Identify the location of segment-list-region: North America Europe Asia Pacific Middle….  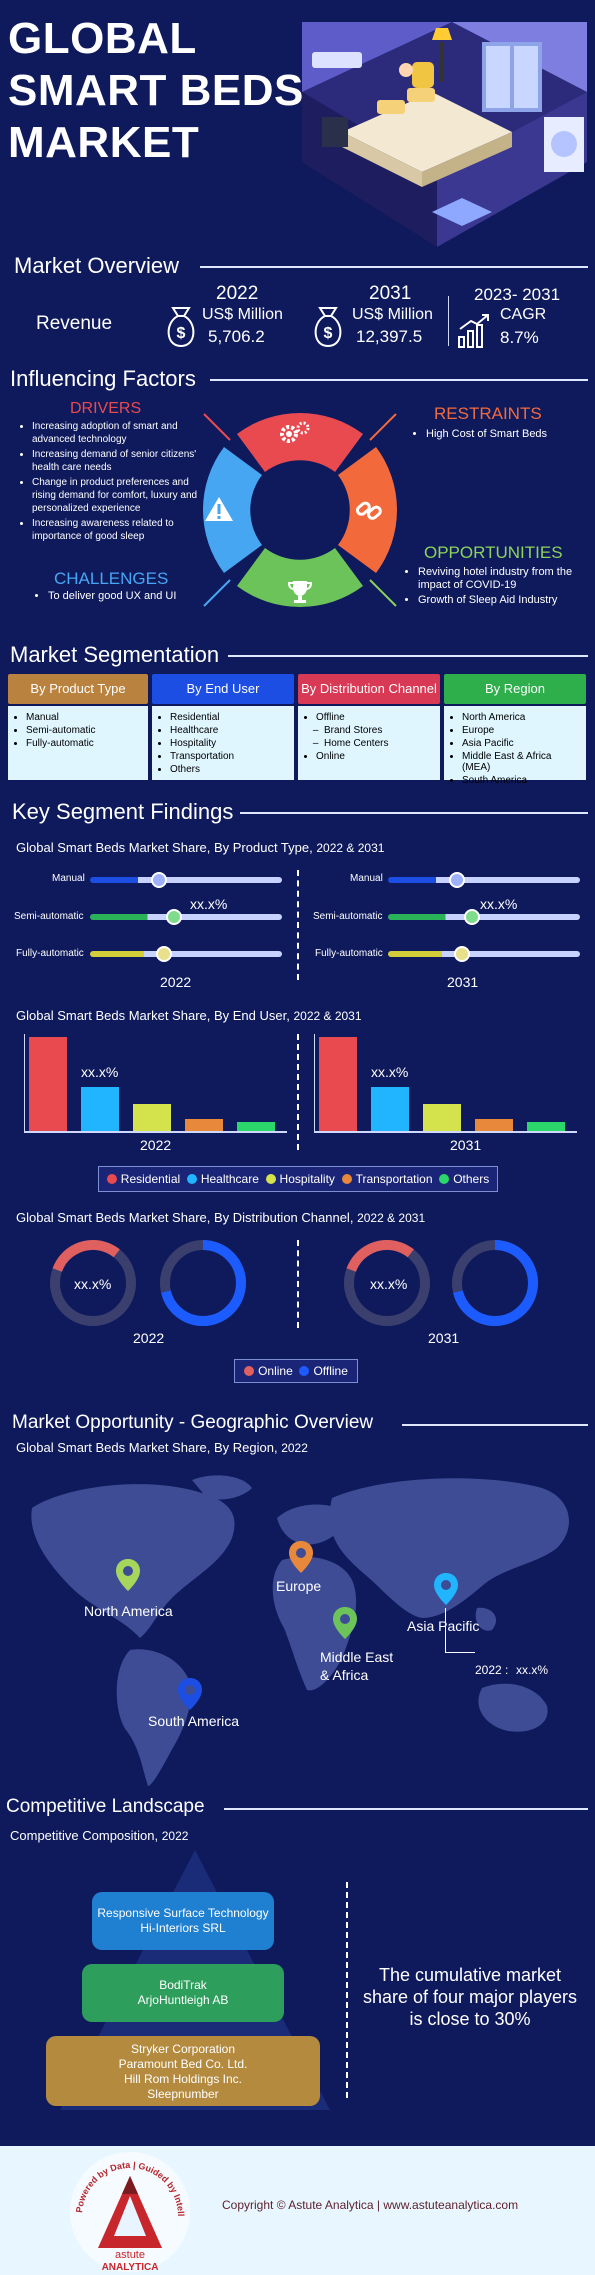
(515, 746).